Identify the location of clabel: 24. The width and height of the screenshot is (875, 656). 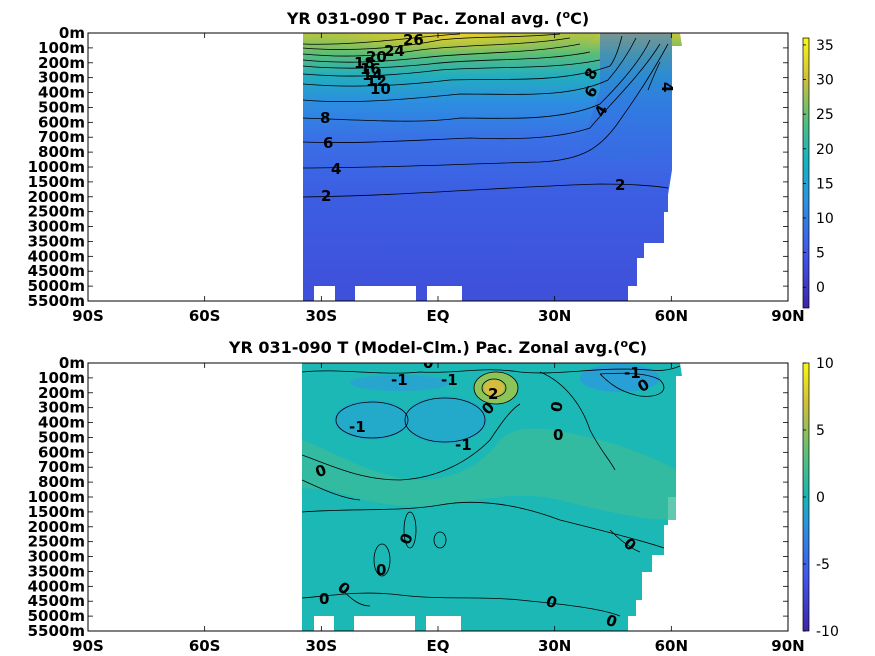
(394, 51).